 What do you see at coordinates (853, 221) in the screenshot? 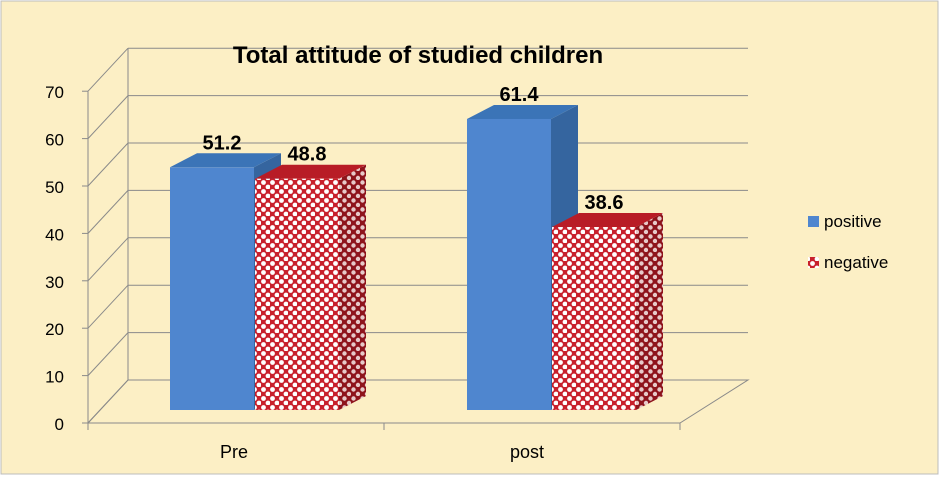
I see `legend-label: positive` at bounding box center [853, 221].